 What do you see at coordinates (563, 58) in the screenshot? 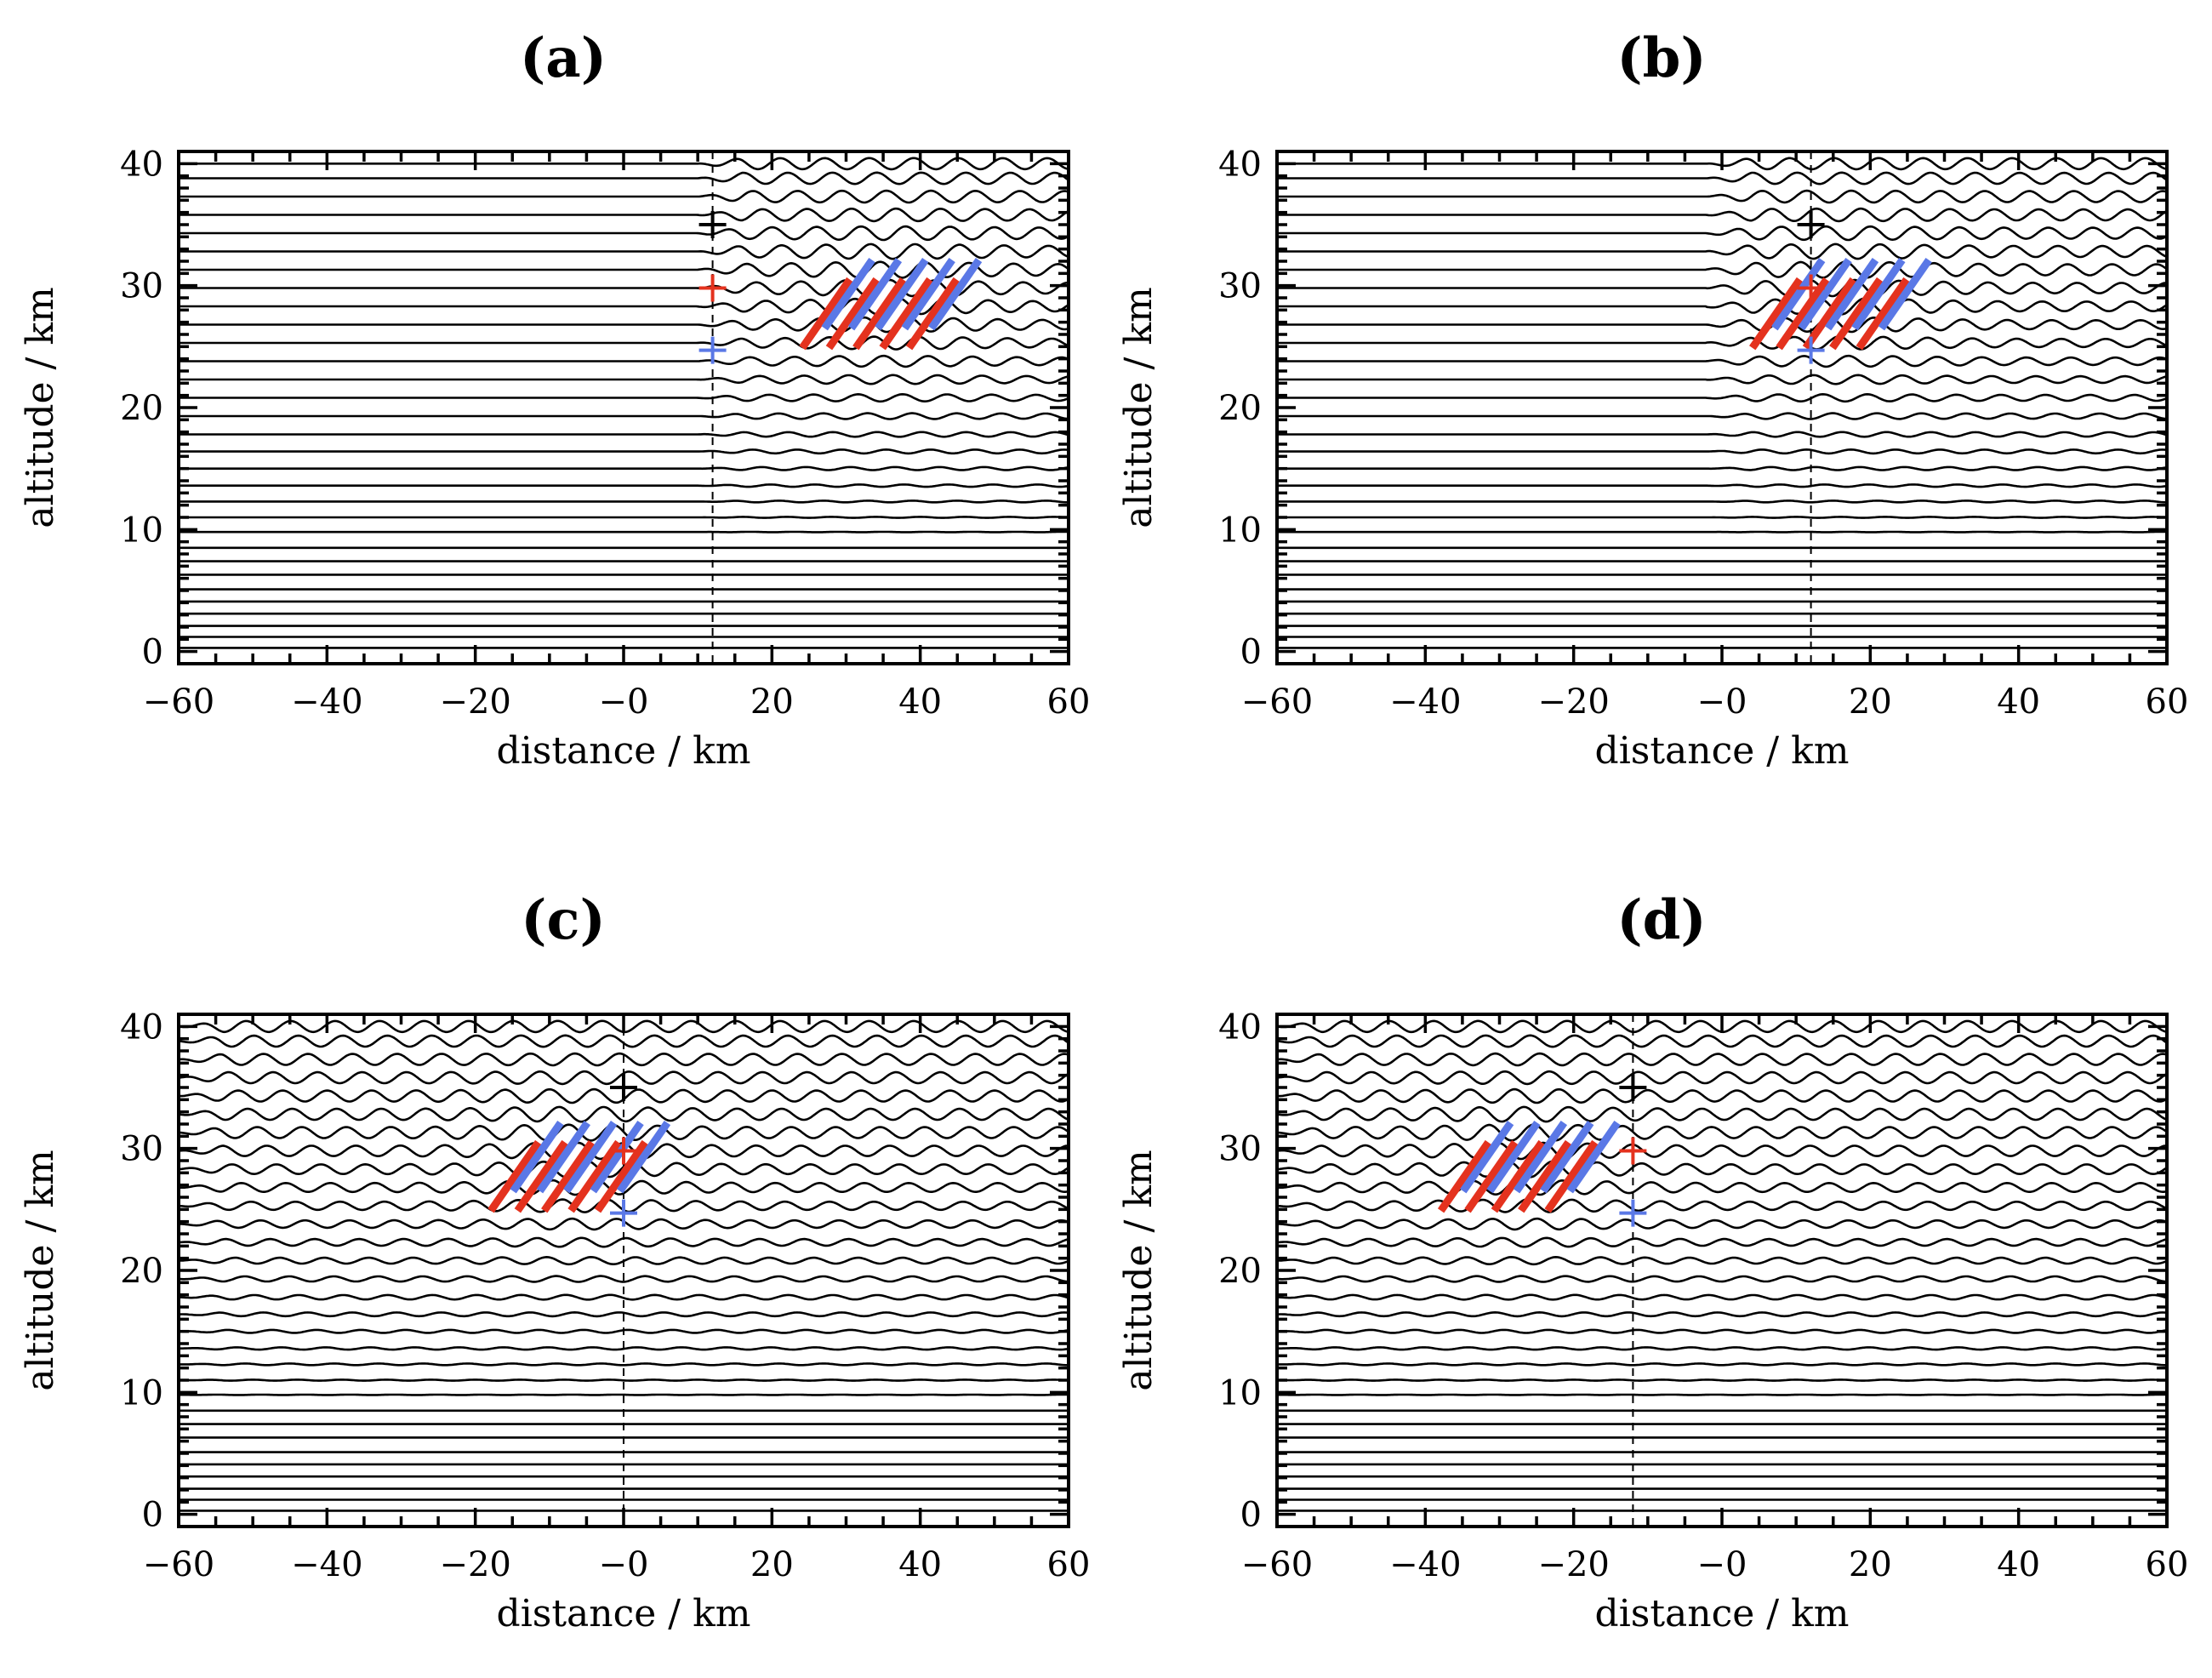
I see `panel-title: (a)` at bounding box center [563, 58].